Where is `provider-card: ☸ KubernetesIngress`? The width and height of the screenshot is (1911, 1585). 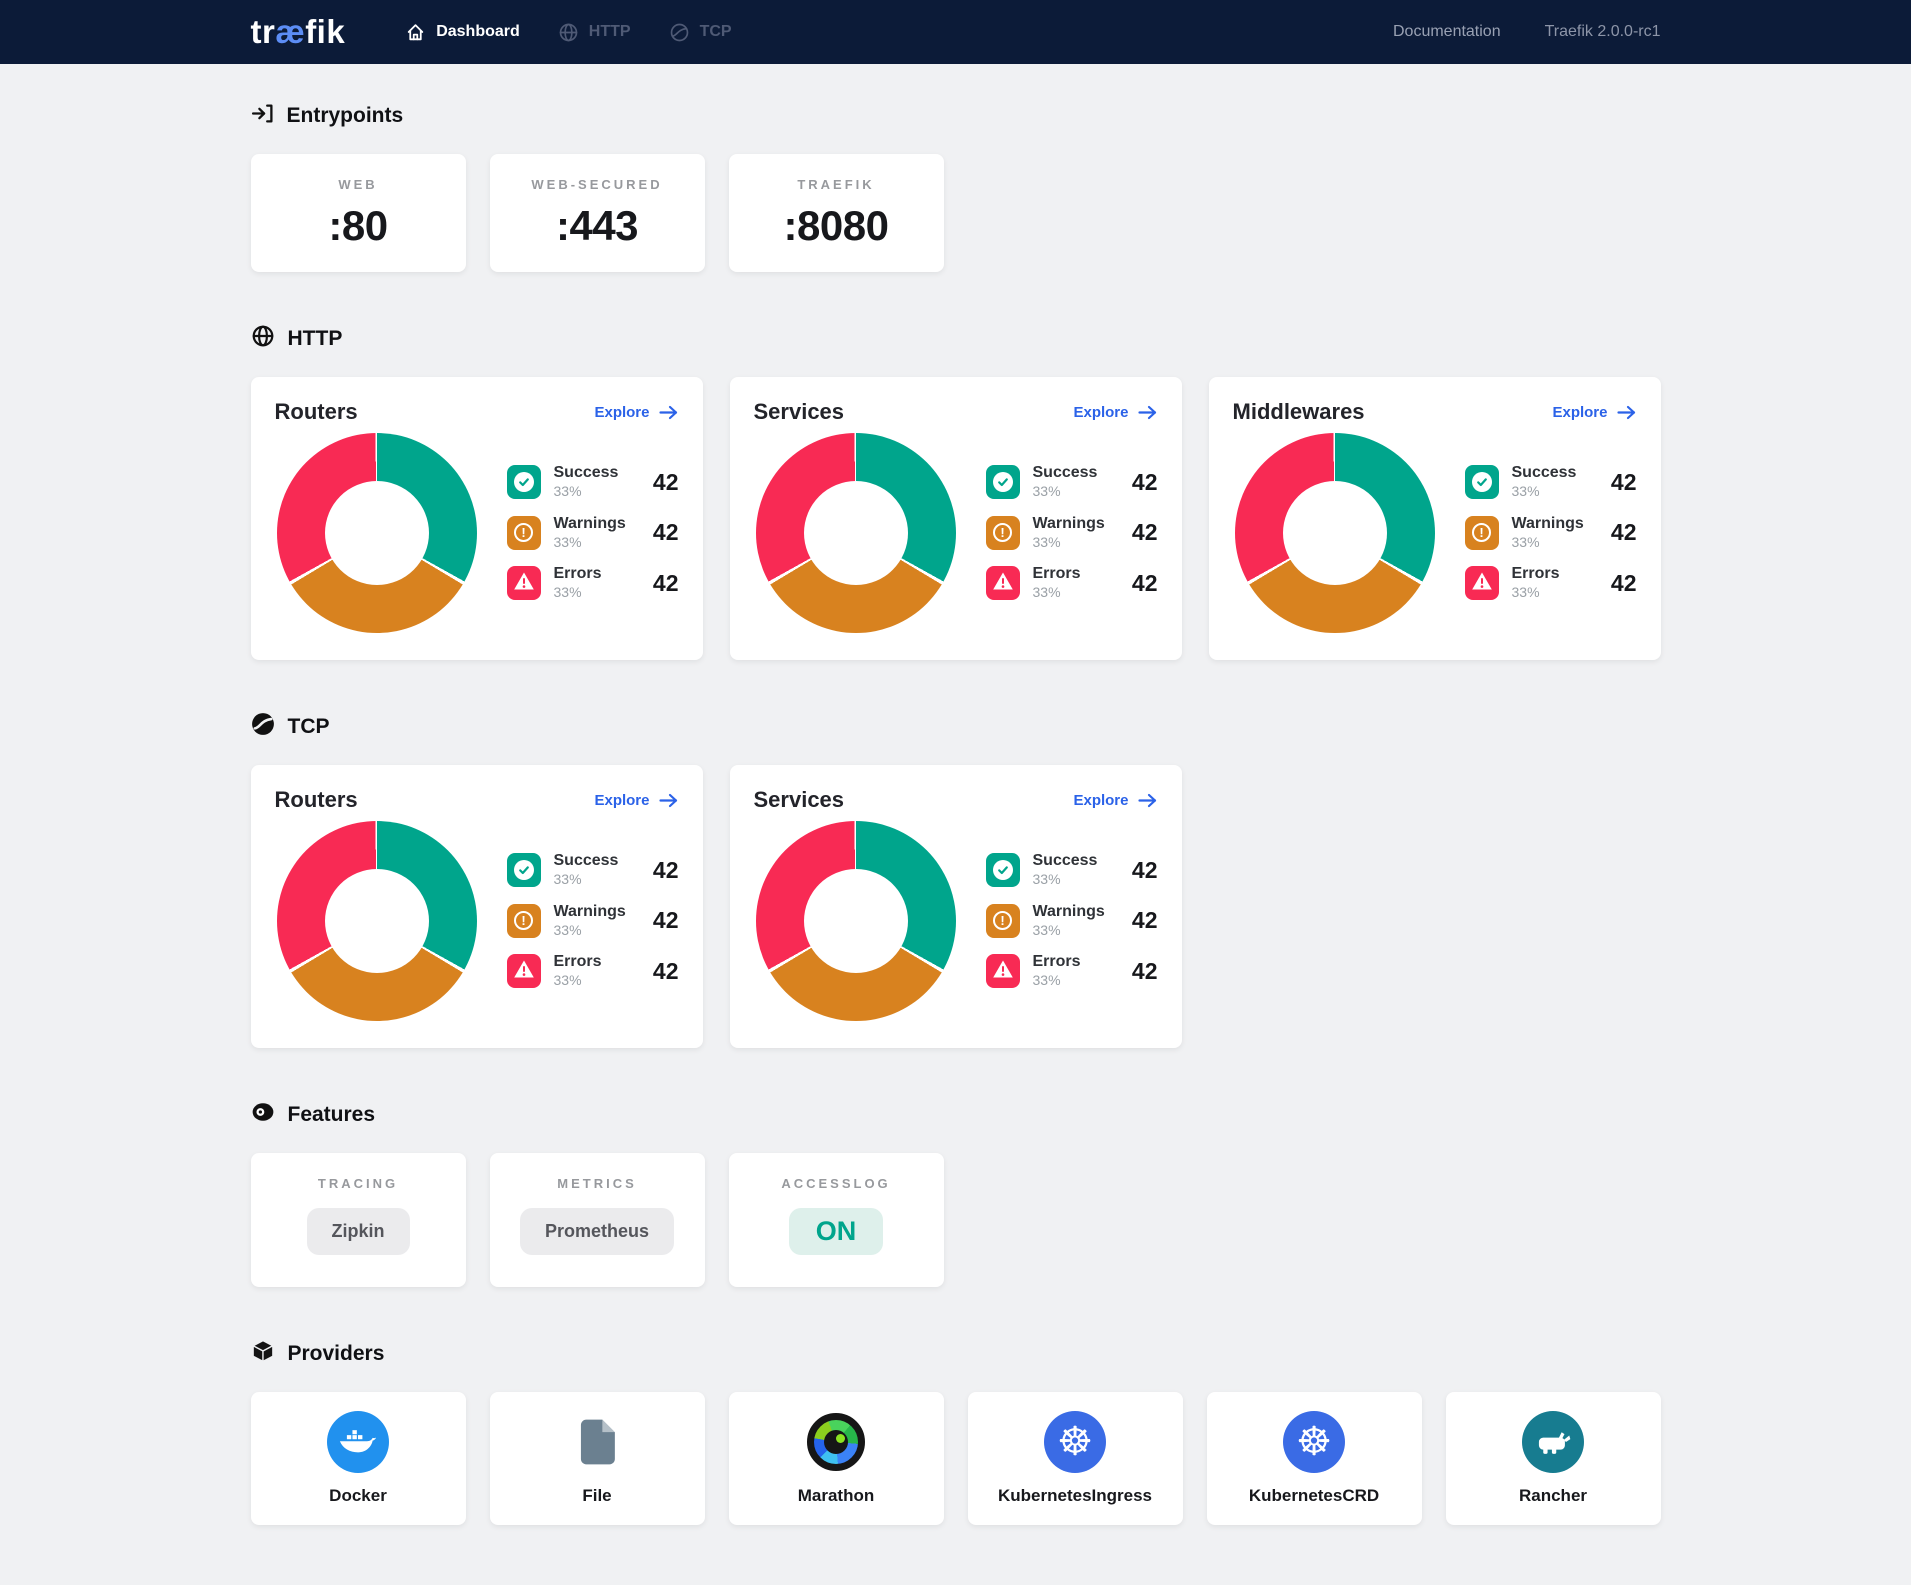
provider-card: ☸ KubernetesIngress is located at coordinates (1075, 1458).